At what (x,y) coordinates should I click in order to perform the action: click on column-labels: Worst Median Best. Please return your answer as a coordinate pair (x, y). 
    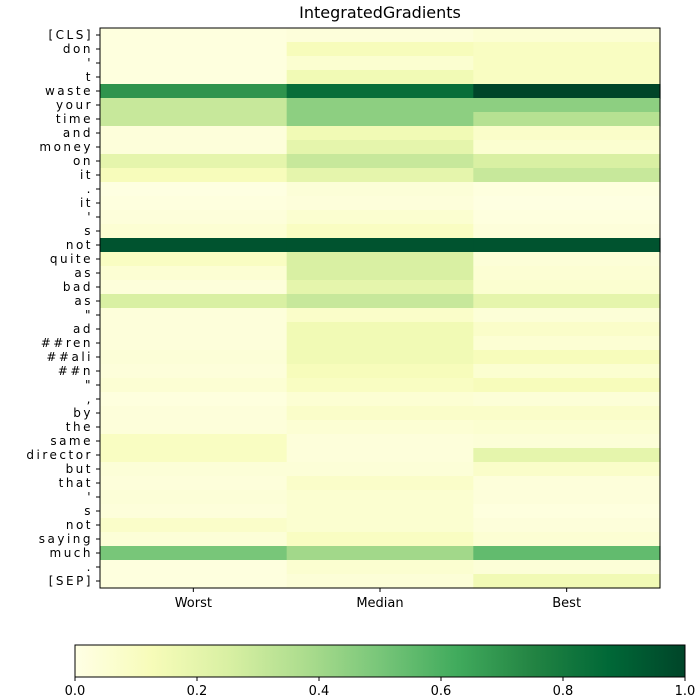
    Looking at the image, I should click on (378, 599).